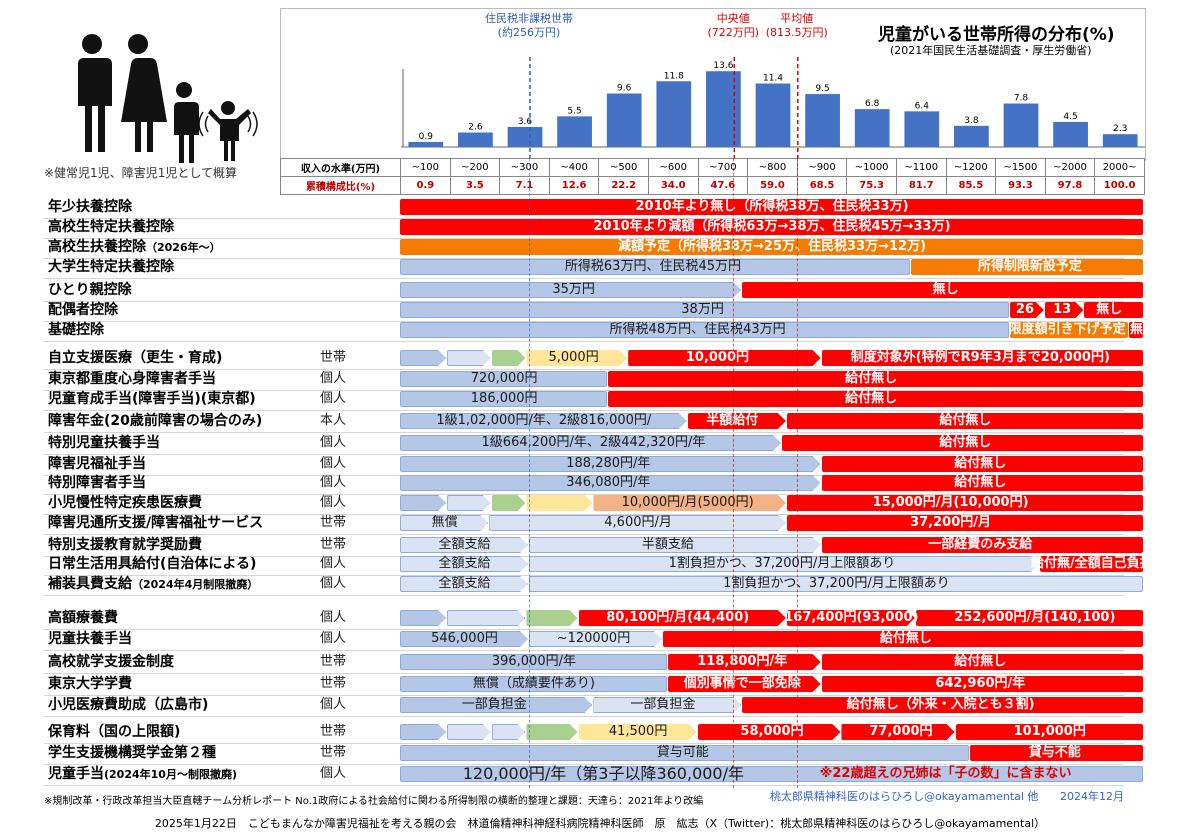  What do you see at coordinates (153, 584) in the screenshot?
I see `benefit-label: 補装具費支給（2024年4月制限撤廃）` at bounding box center [153, 584].